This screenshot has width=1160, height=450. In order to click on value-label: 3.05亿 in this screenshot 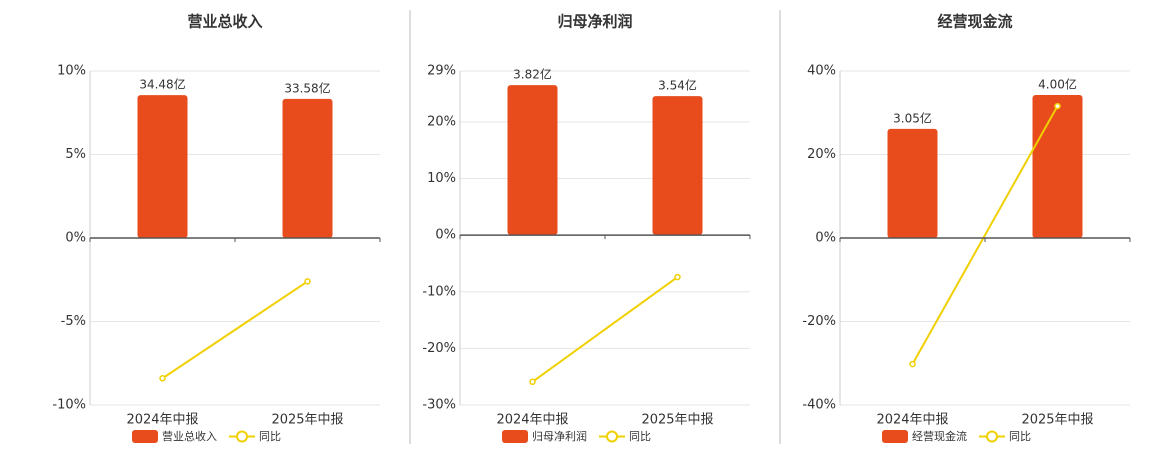, I will do `click(912, 117)`.